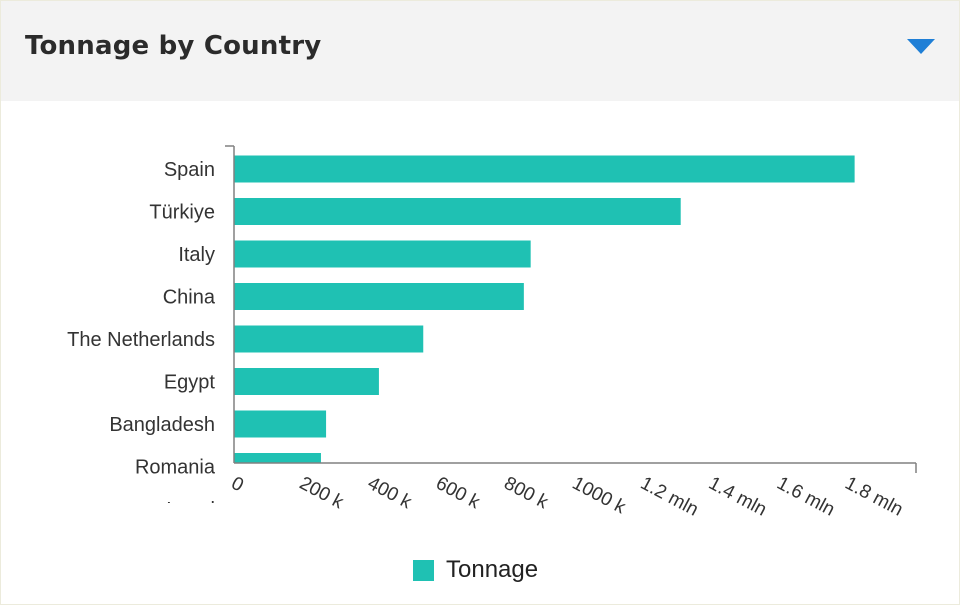  What do you see at coordinates (525, 493) in the screenshot?
I see `x-tick-label: 800 k` at bounding box center [525, 493].